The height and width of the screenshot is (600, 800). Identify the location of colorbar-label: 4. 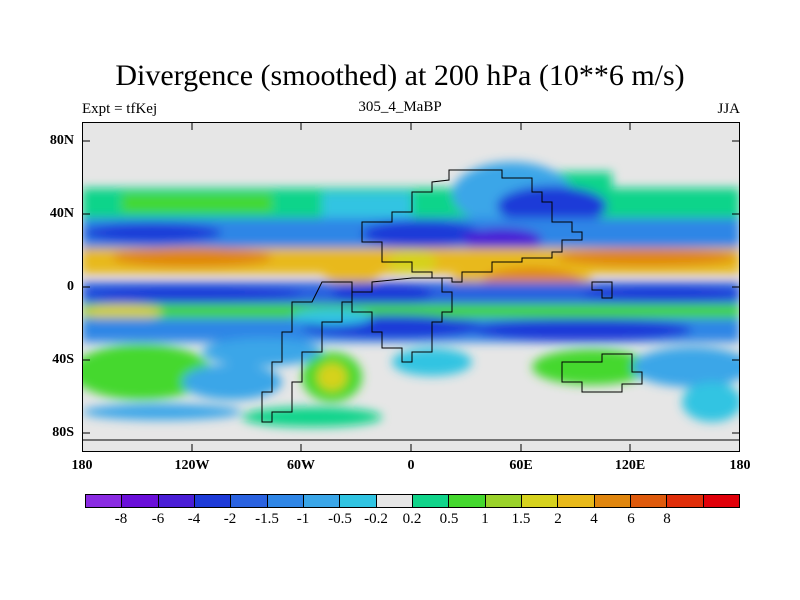
(594, 519).